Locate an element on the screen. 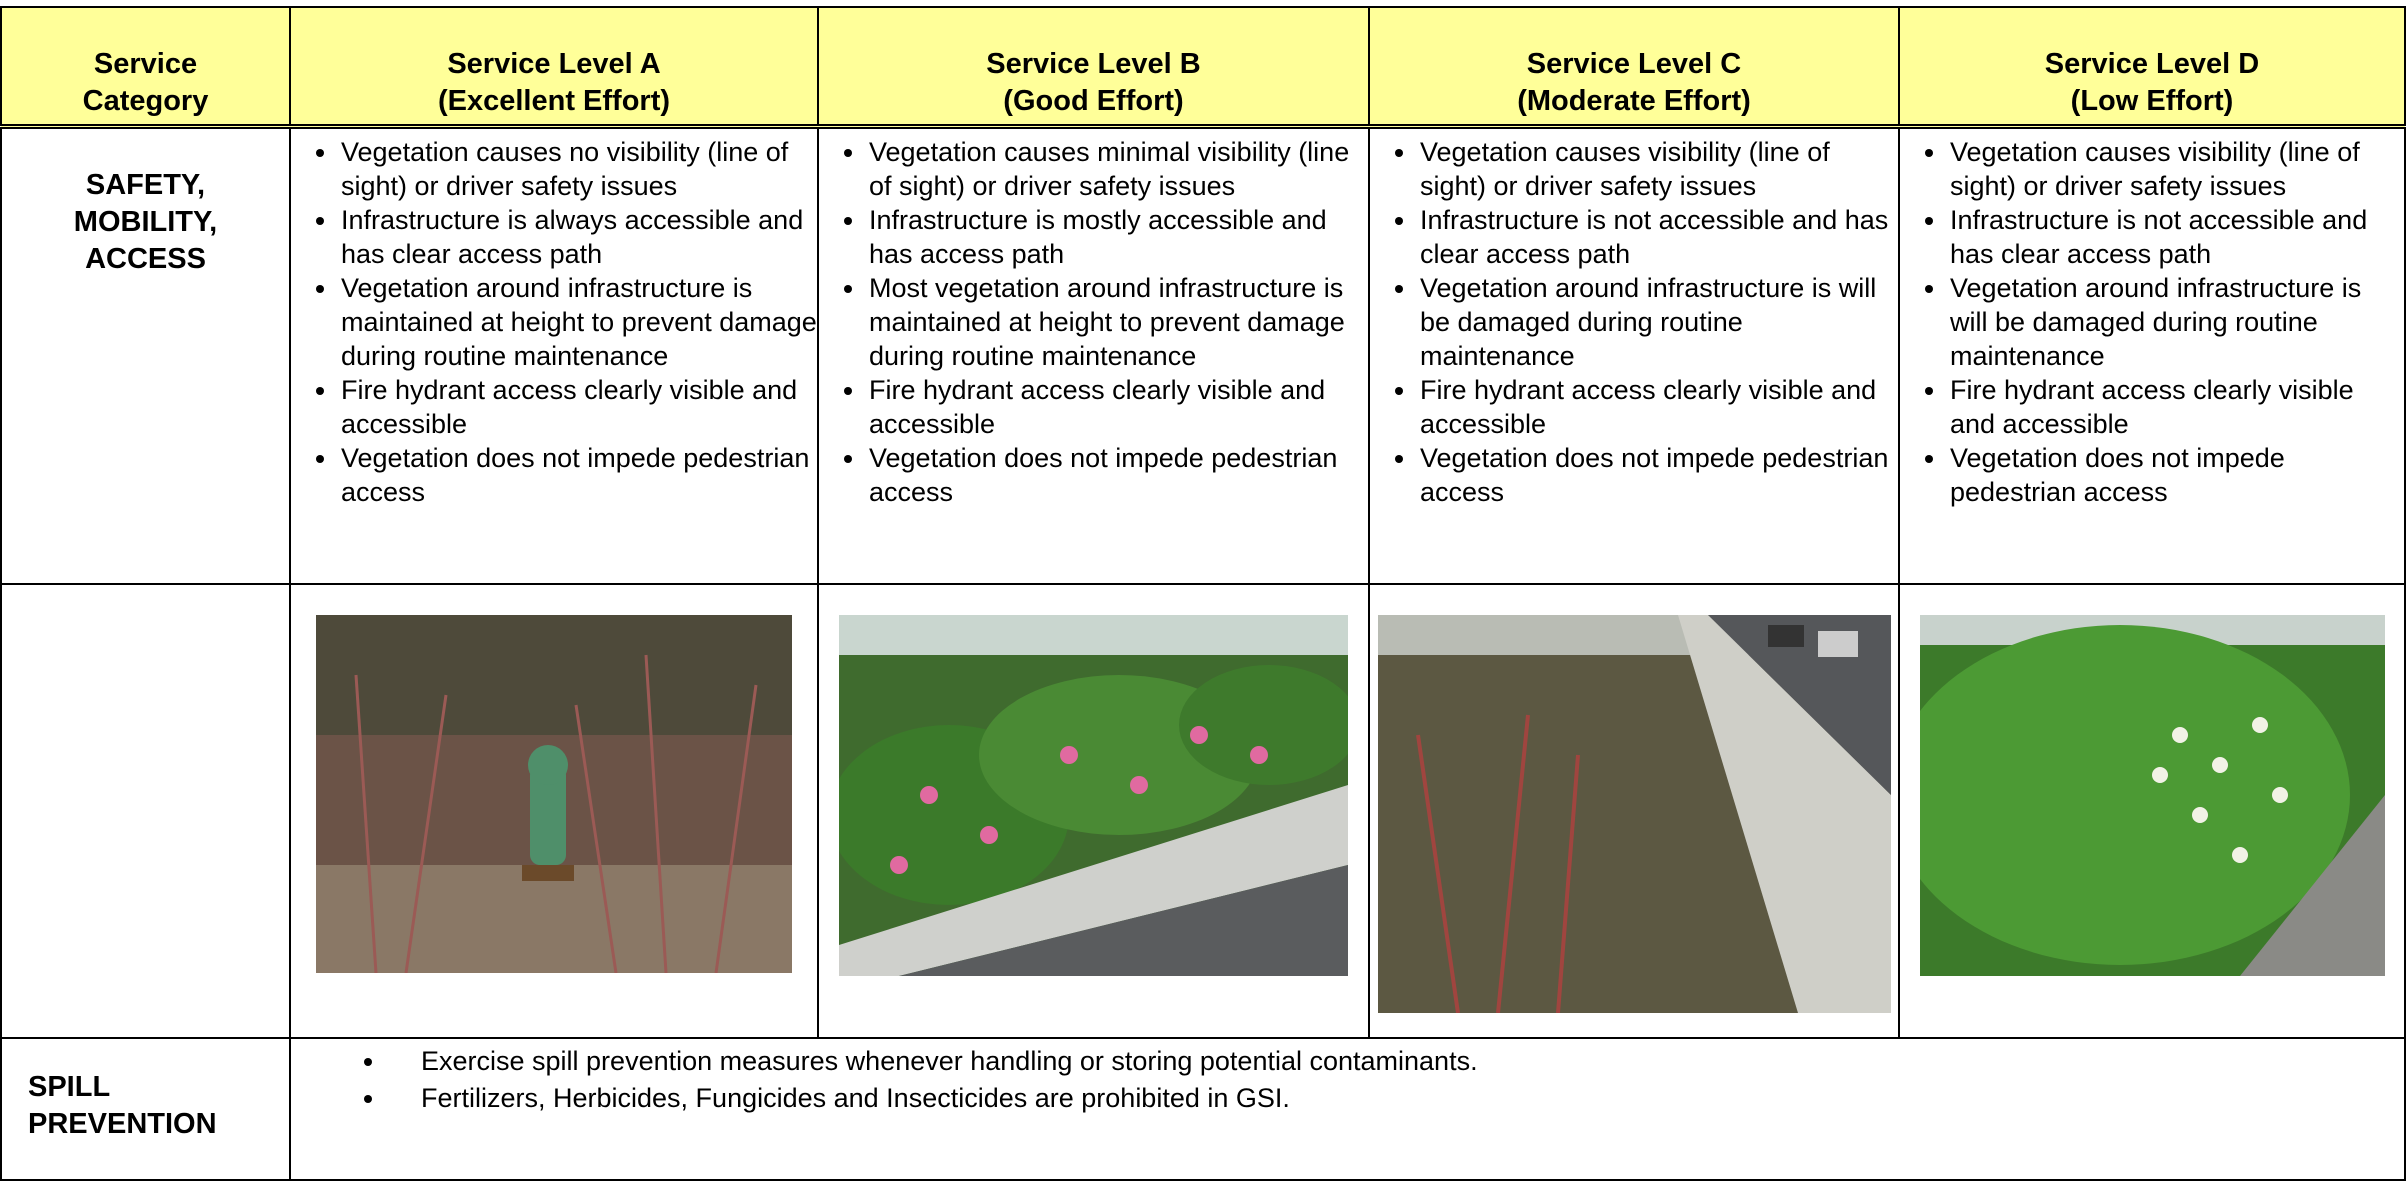 Image resolution: width=2408 pixels, height=1181 pixels. header-line: (Excellent Effort) is located at coordinates (554, 101).